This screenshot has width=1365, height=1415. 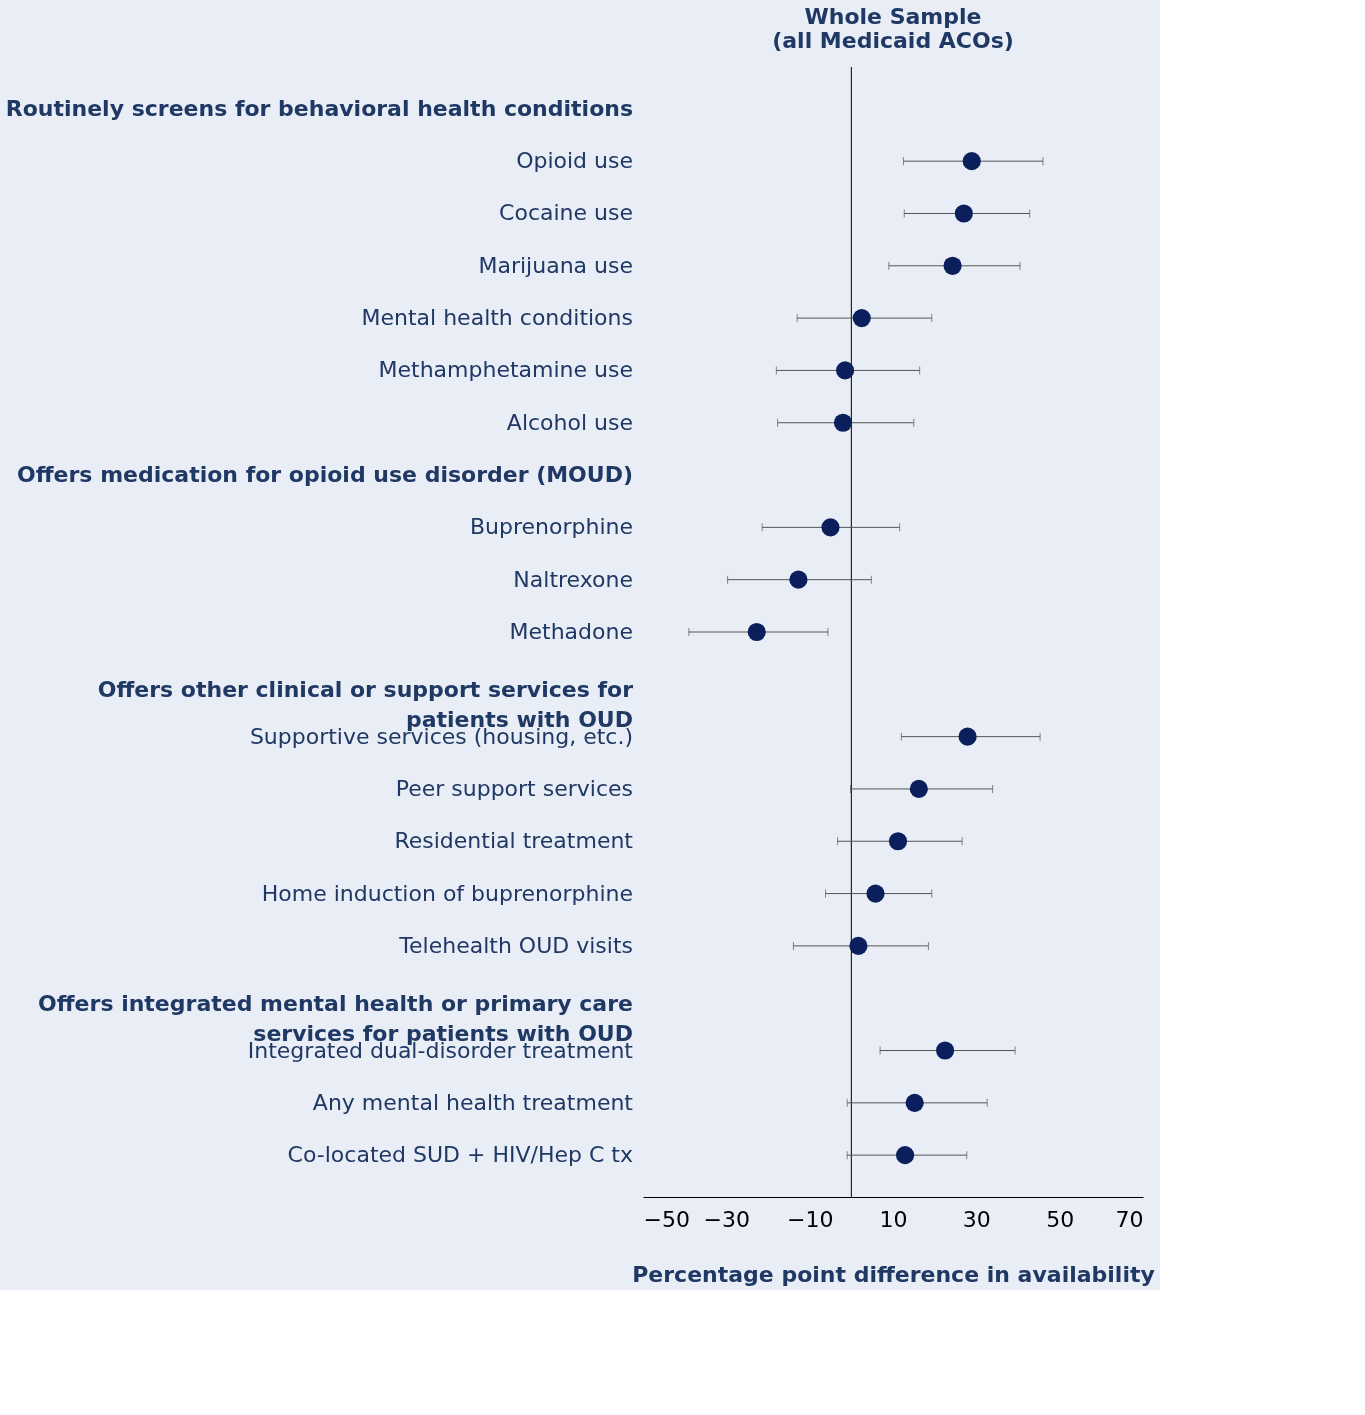 What do you see at coordinates (505, 370) in the screenshot?
I see `y-tick-label: Methamphetamine use` at bounding box center [505, 370].